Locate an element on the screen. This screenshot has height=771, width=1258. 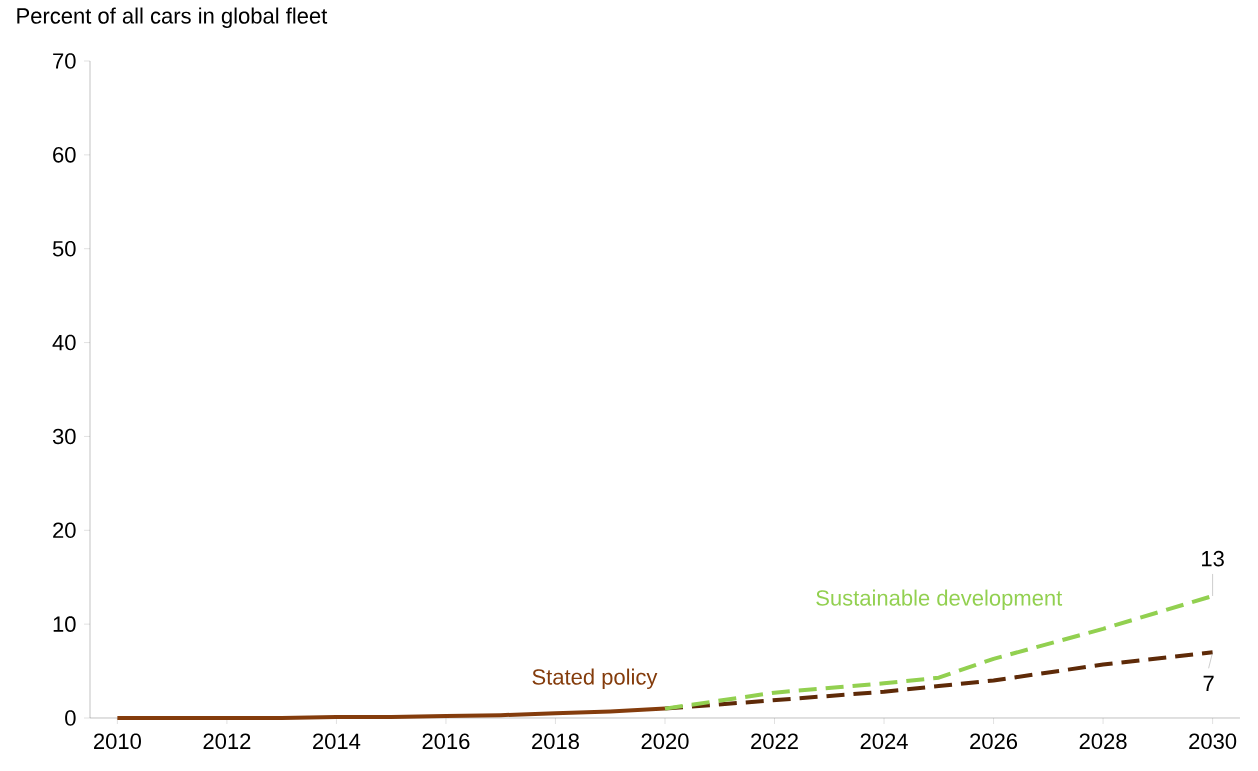
x-tick-label: 2028 is located at coordinates (1103, 741).